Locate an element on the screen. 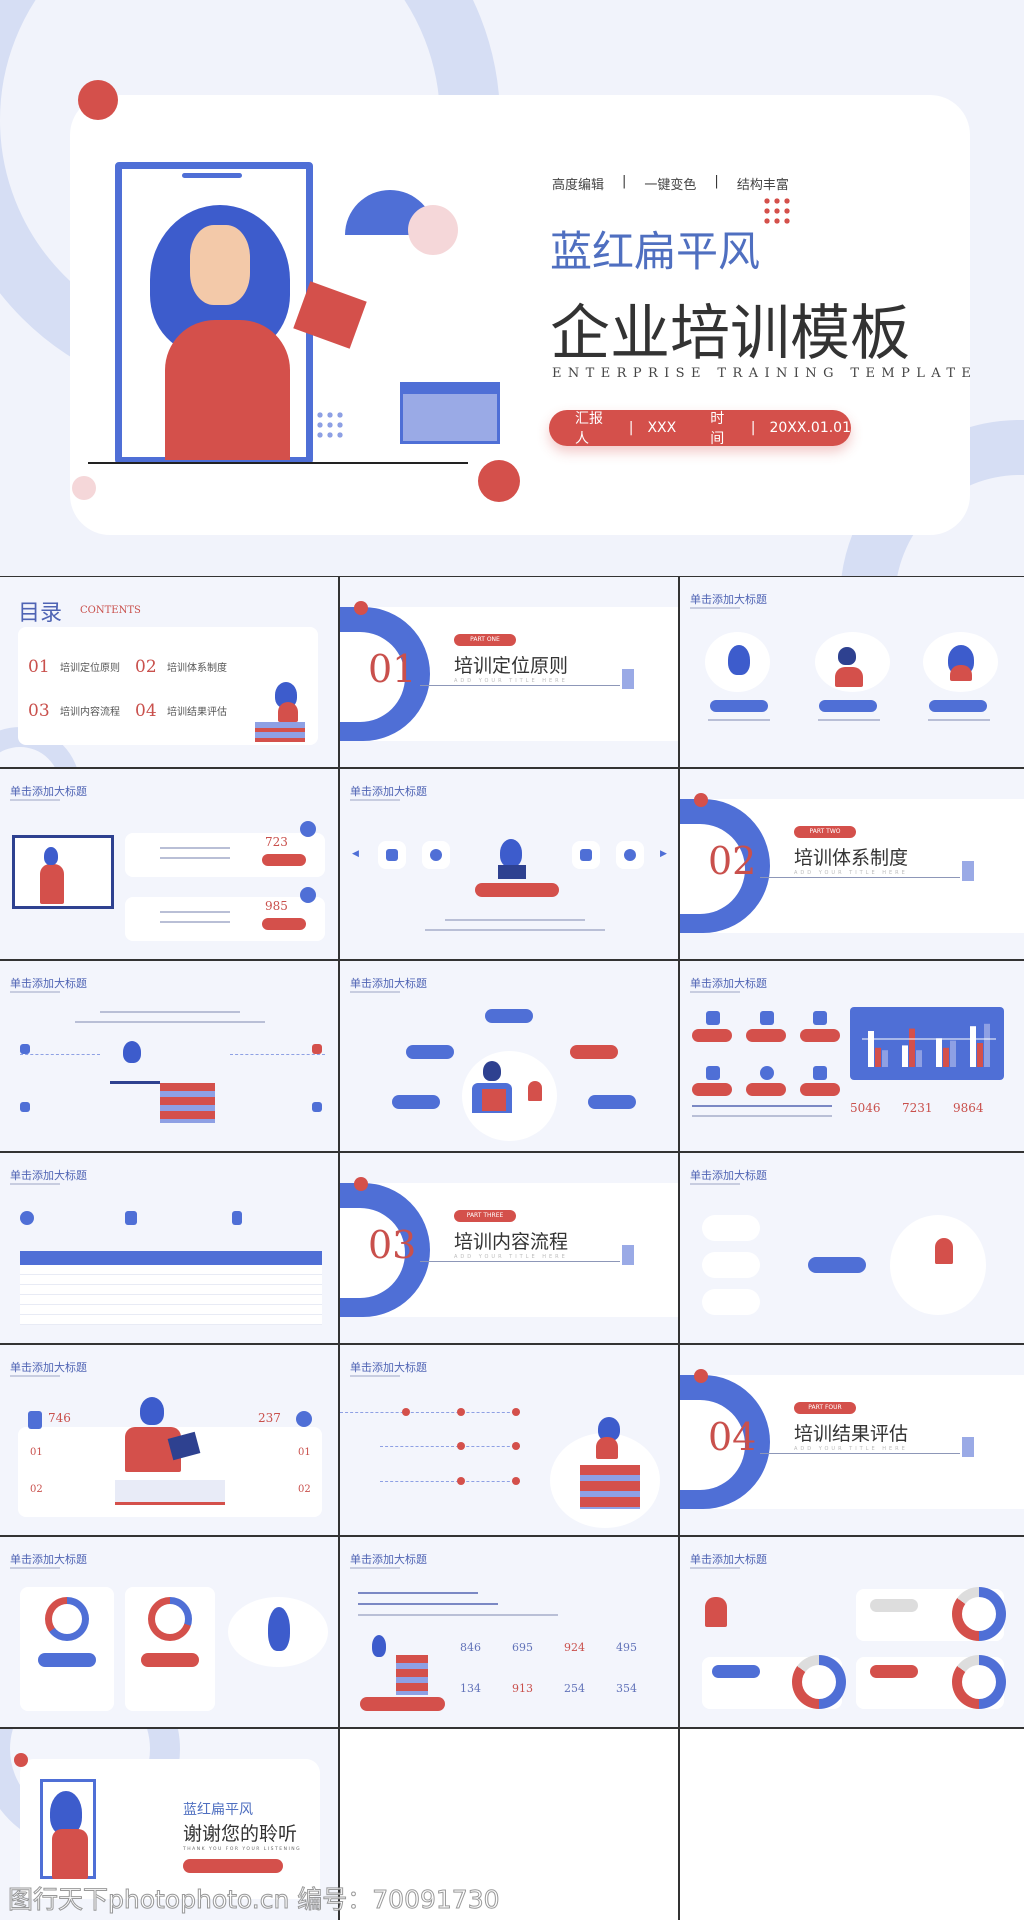 Image resolution: width=1024 pixels, height=1920 pixels. time-label: 时间 is located at coordinates (717, 429).